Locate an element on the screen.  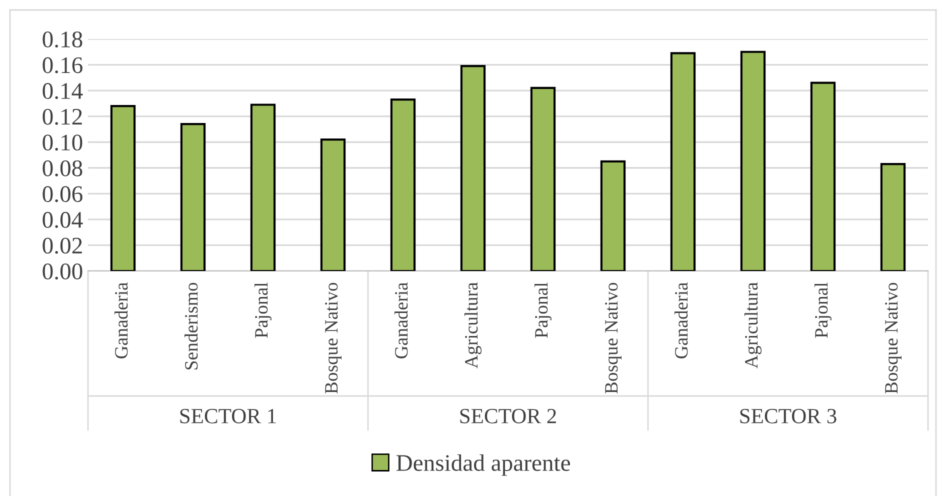
text: SECTOR 1 is located at coordinates (228, 416).